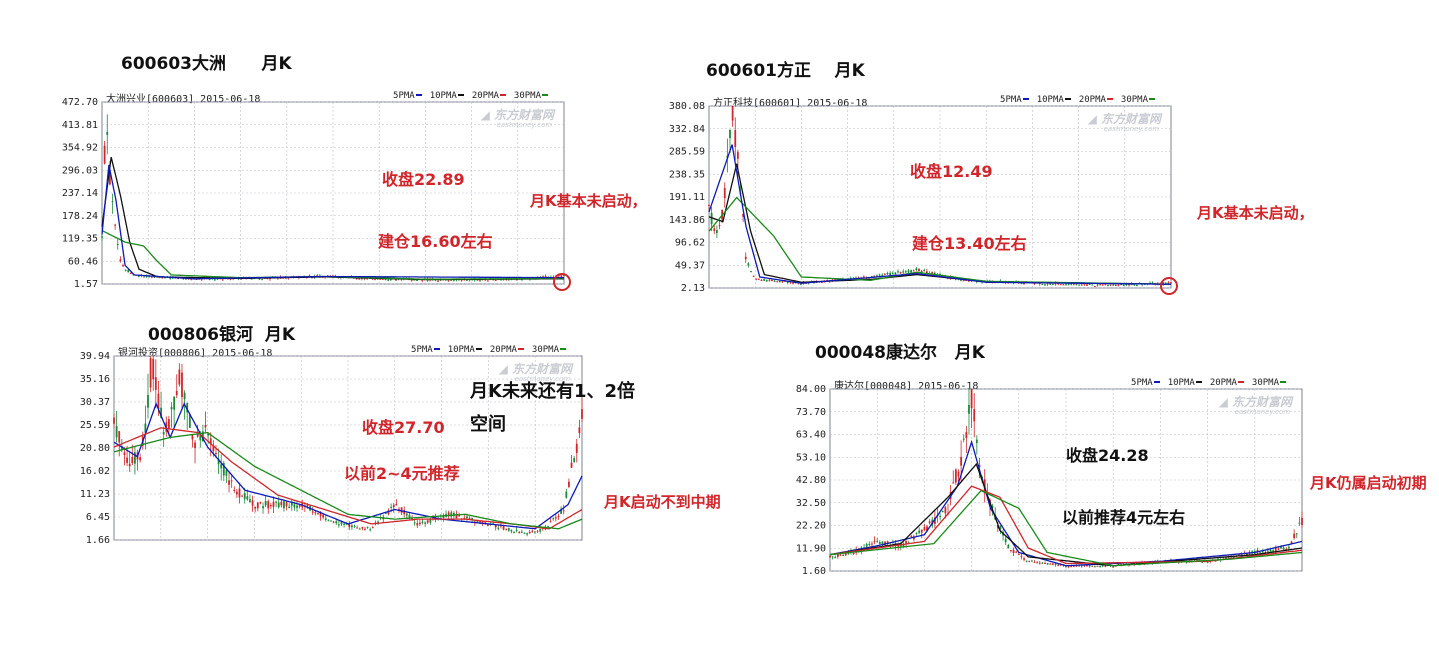 The height and width of the screenshot is (654, 1439). I want to click on y-tick-label: 238.35, so click(687, 174).